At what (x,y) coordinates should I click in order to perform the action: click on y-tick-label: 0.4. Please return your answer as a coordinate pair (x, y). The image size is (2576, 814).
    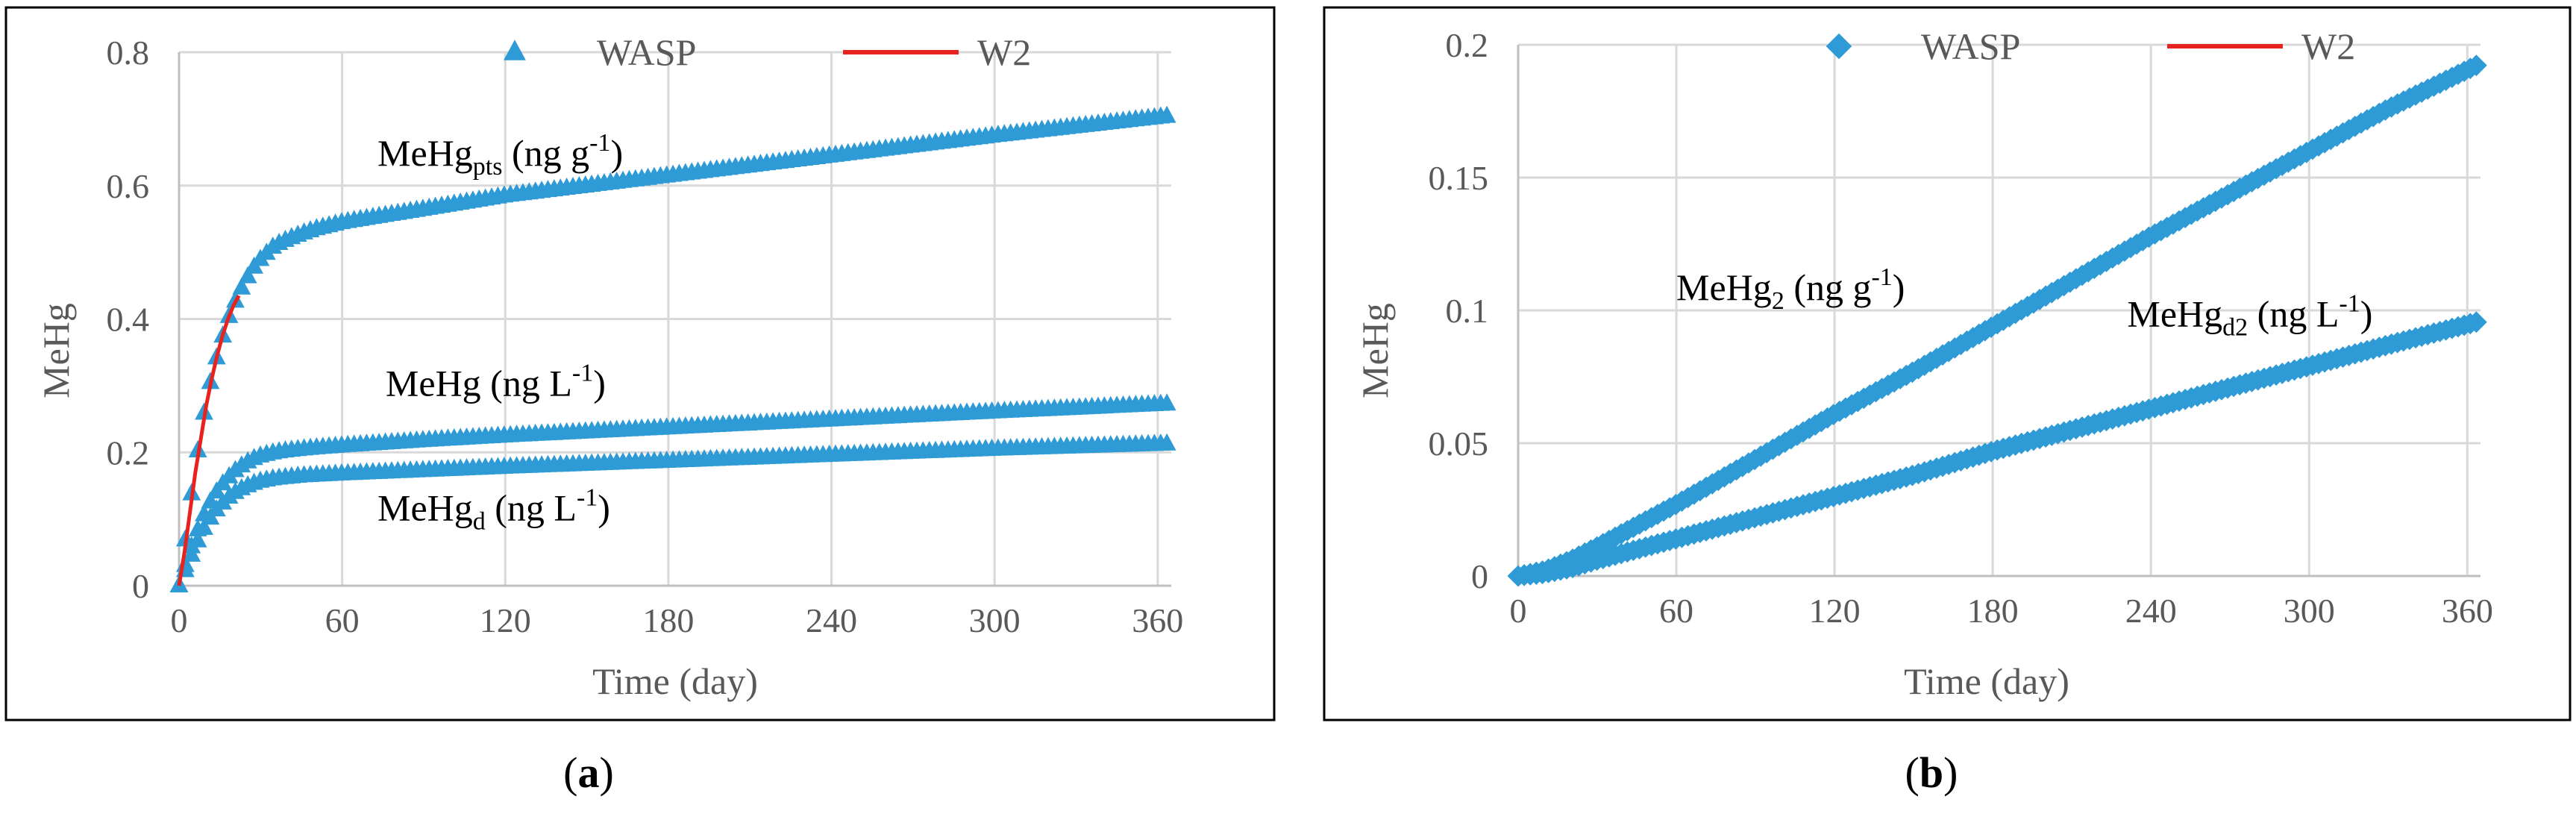
    Looking at the image, I should click on (128, 320).